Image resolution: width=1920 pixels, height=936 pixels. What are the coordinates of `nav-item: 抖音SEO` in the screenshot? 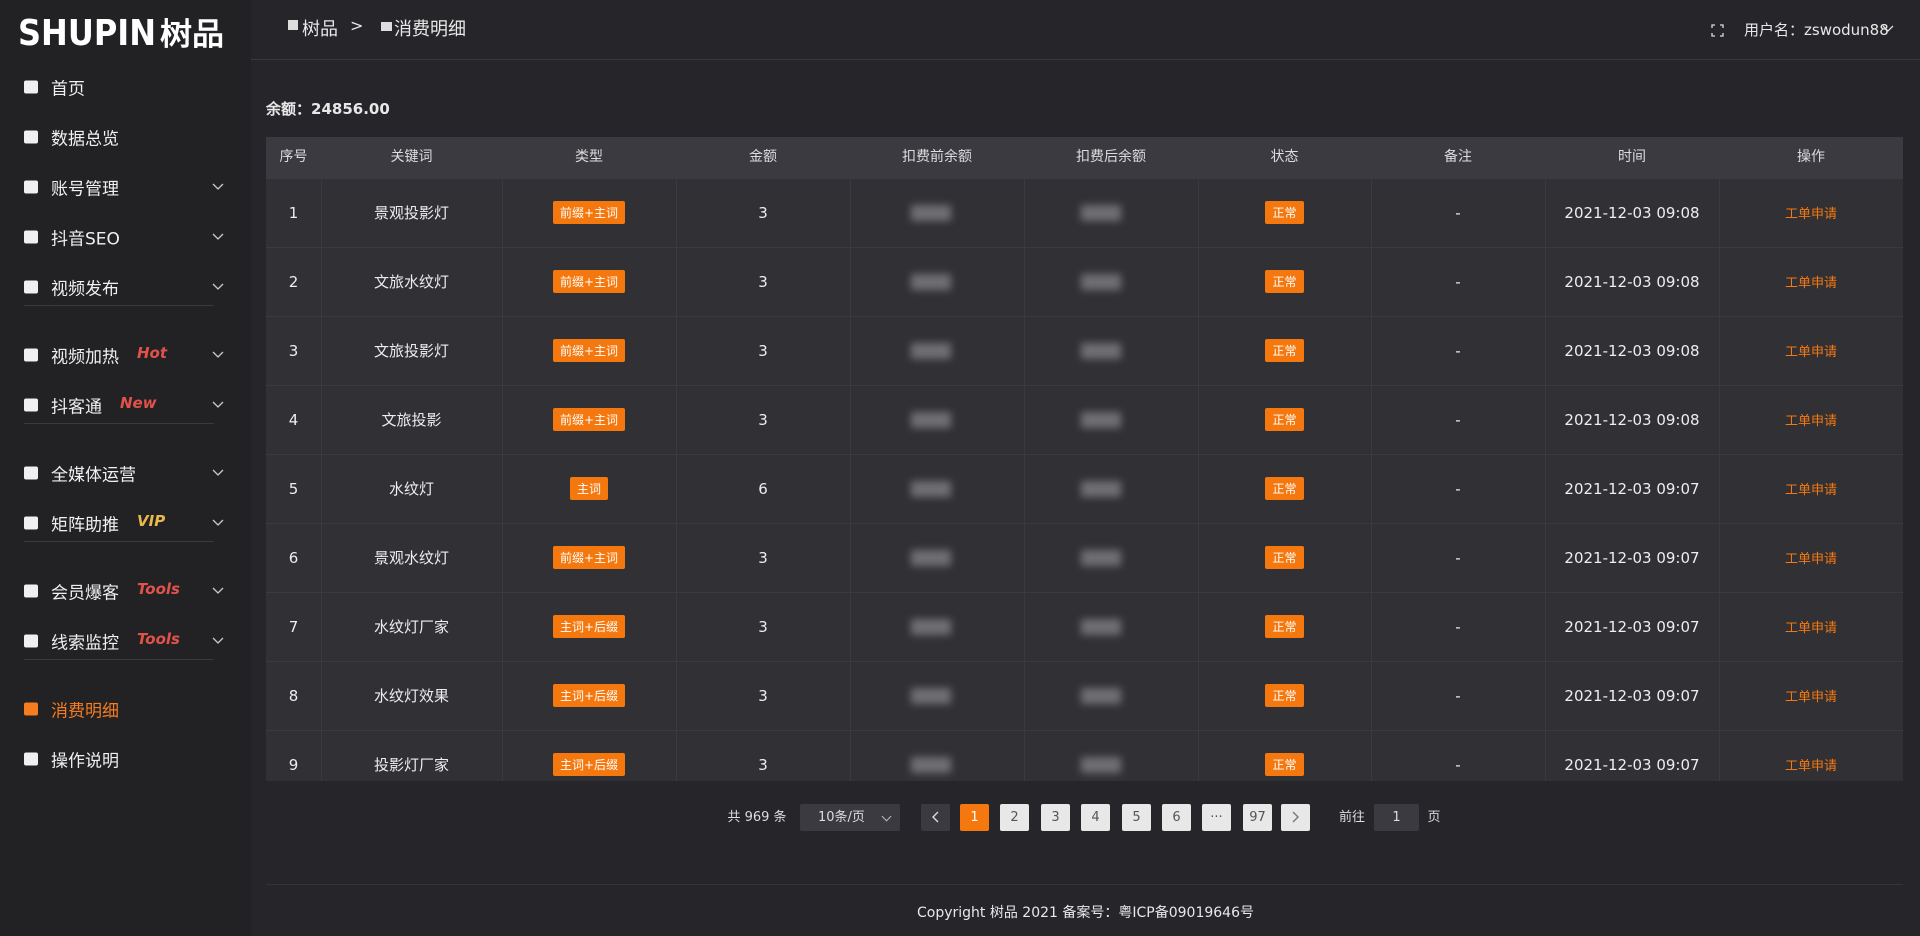 It's located at (125, 237).